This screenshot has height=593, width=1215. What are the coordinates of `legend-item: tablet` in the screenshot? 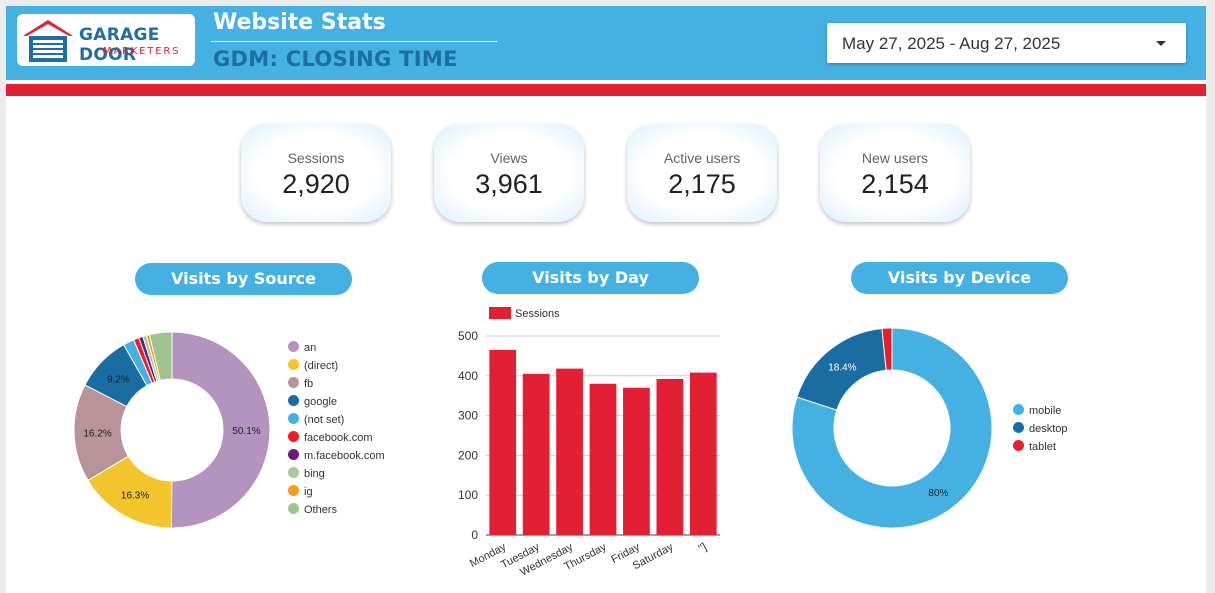 It's located at (1040, 447).